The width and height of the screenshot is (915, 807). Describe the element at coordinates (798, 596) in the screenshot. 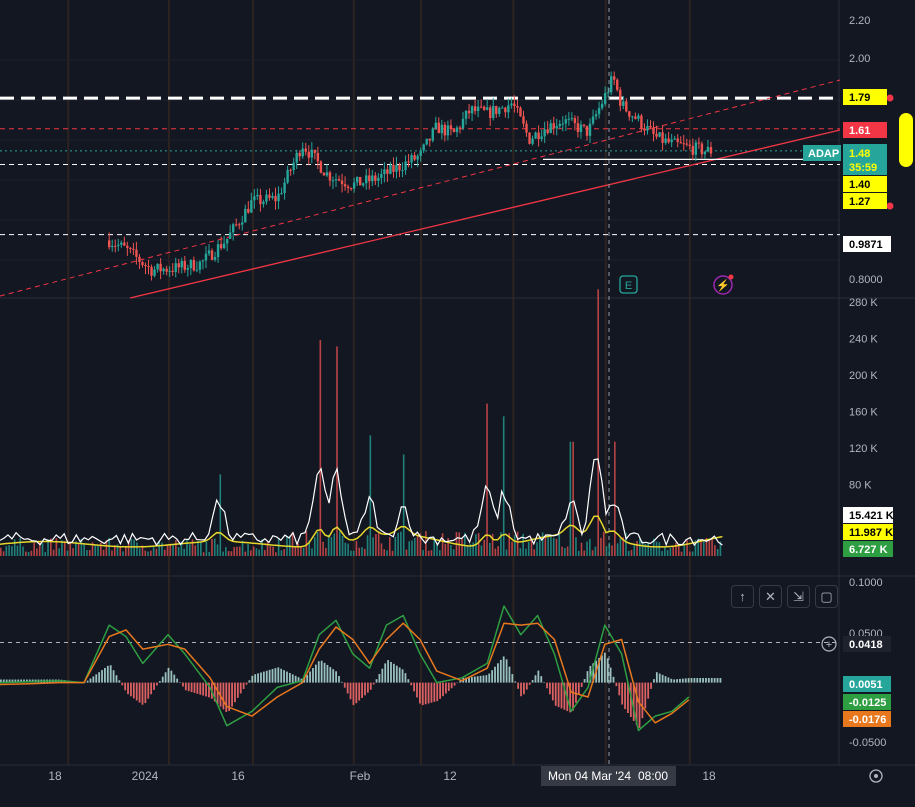

I see `collapse-pane-button: ⇲` at that location.